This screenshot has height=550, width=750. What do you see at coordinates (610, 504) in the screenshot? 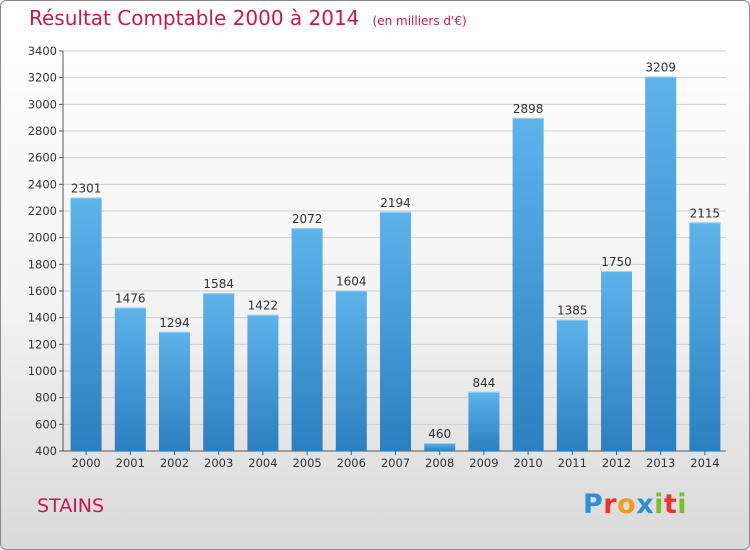
I see `logo-letter: r` at bounding box center [610, 504].